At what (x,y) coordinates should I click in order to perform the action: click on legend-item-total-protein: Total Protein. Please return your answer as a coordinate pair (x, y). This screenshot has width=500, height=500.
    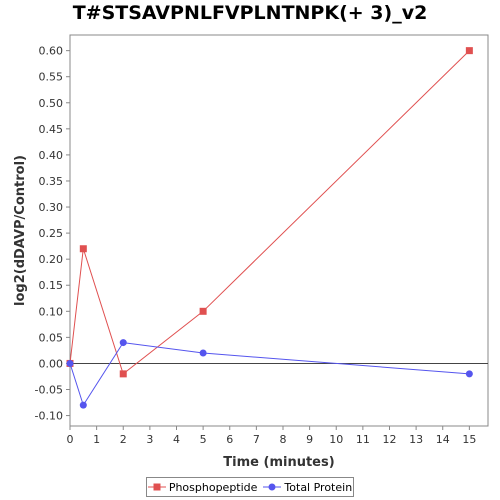
    Looking at the image, I should click on (307, 487).